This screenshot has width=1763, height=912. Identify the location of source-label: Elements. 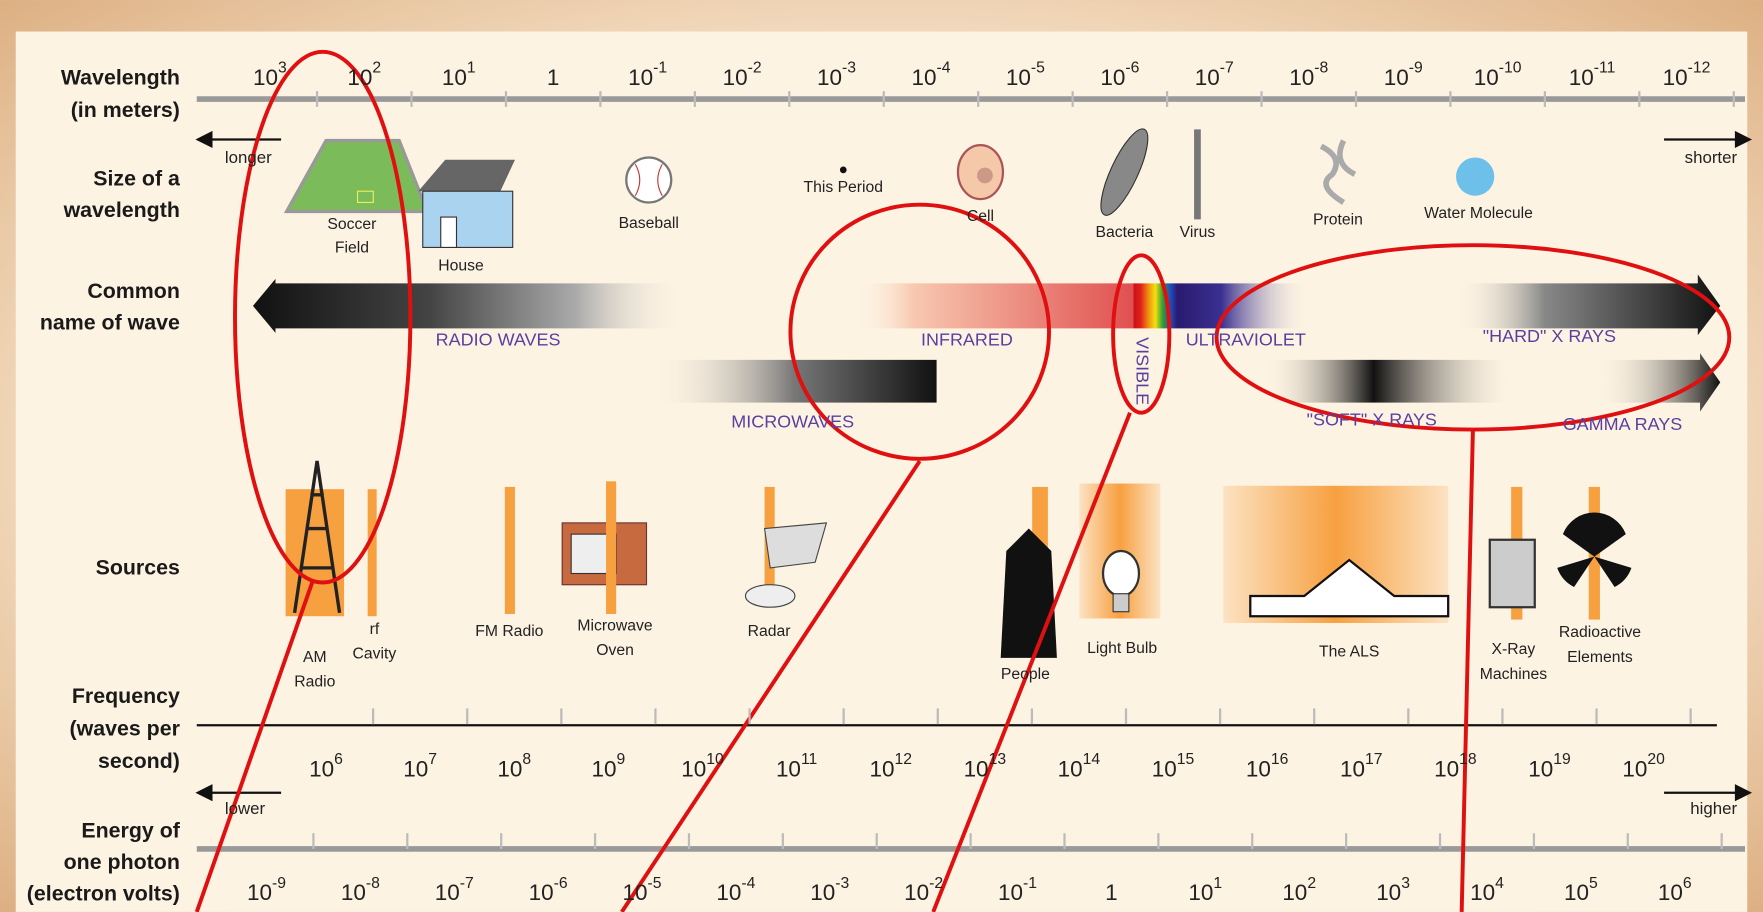
(1600, 657).